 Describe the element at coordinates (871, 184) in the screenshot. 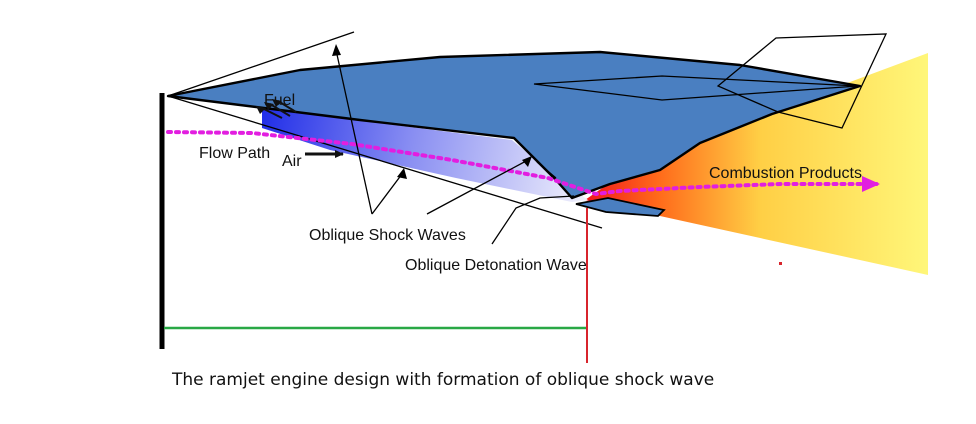

I see `flow-path-arrowhead` at that location.